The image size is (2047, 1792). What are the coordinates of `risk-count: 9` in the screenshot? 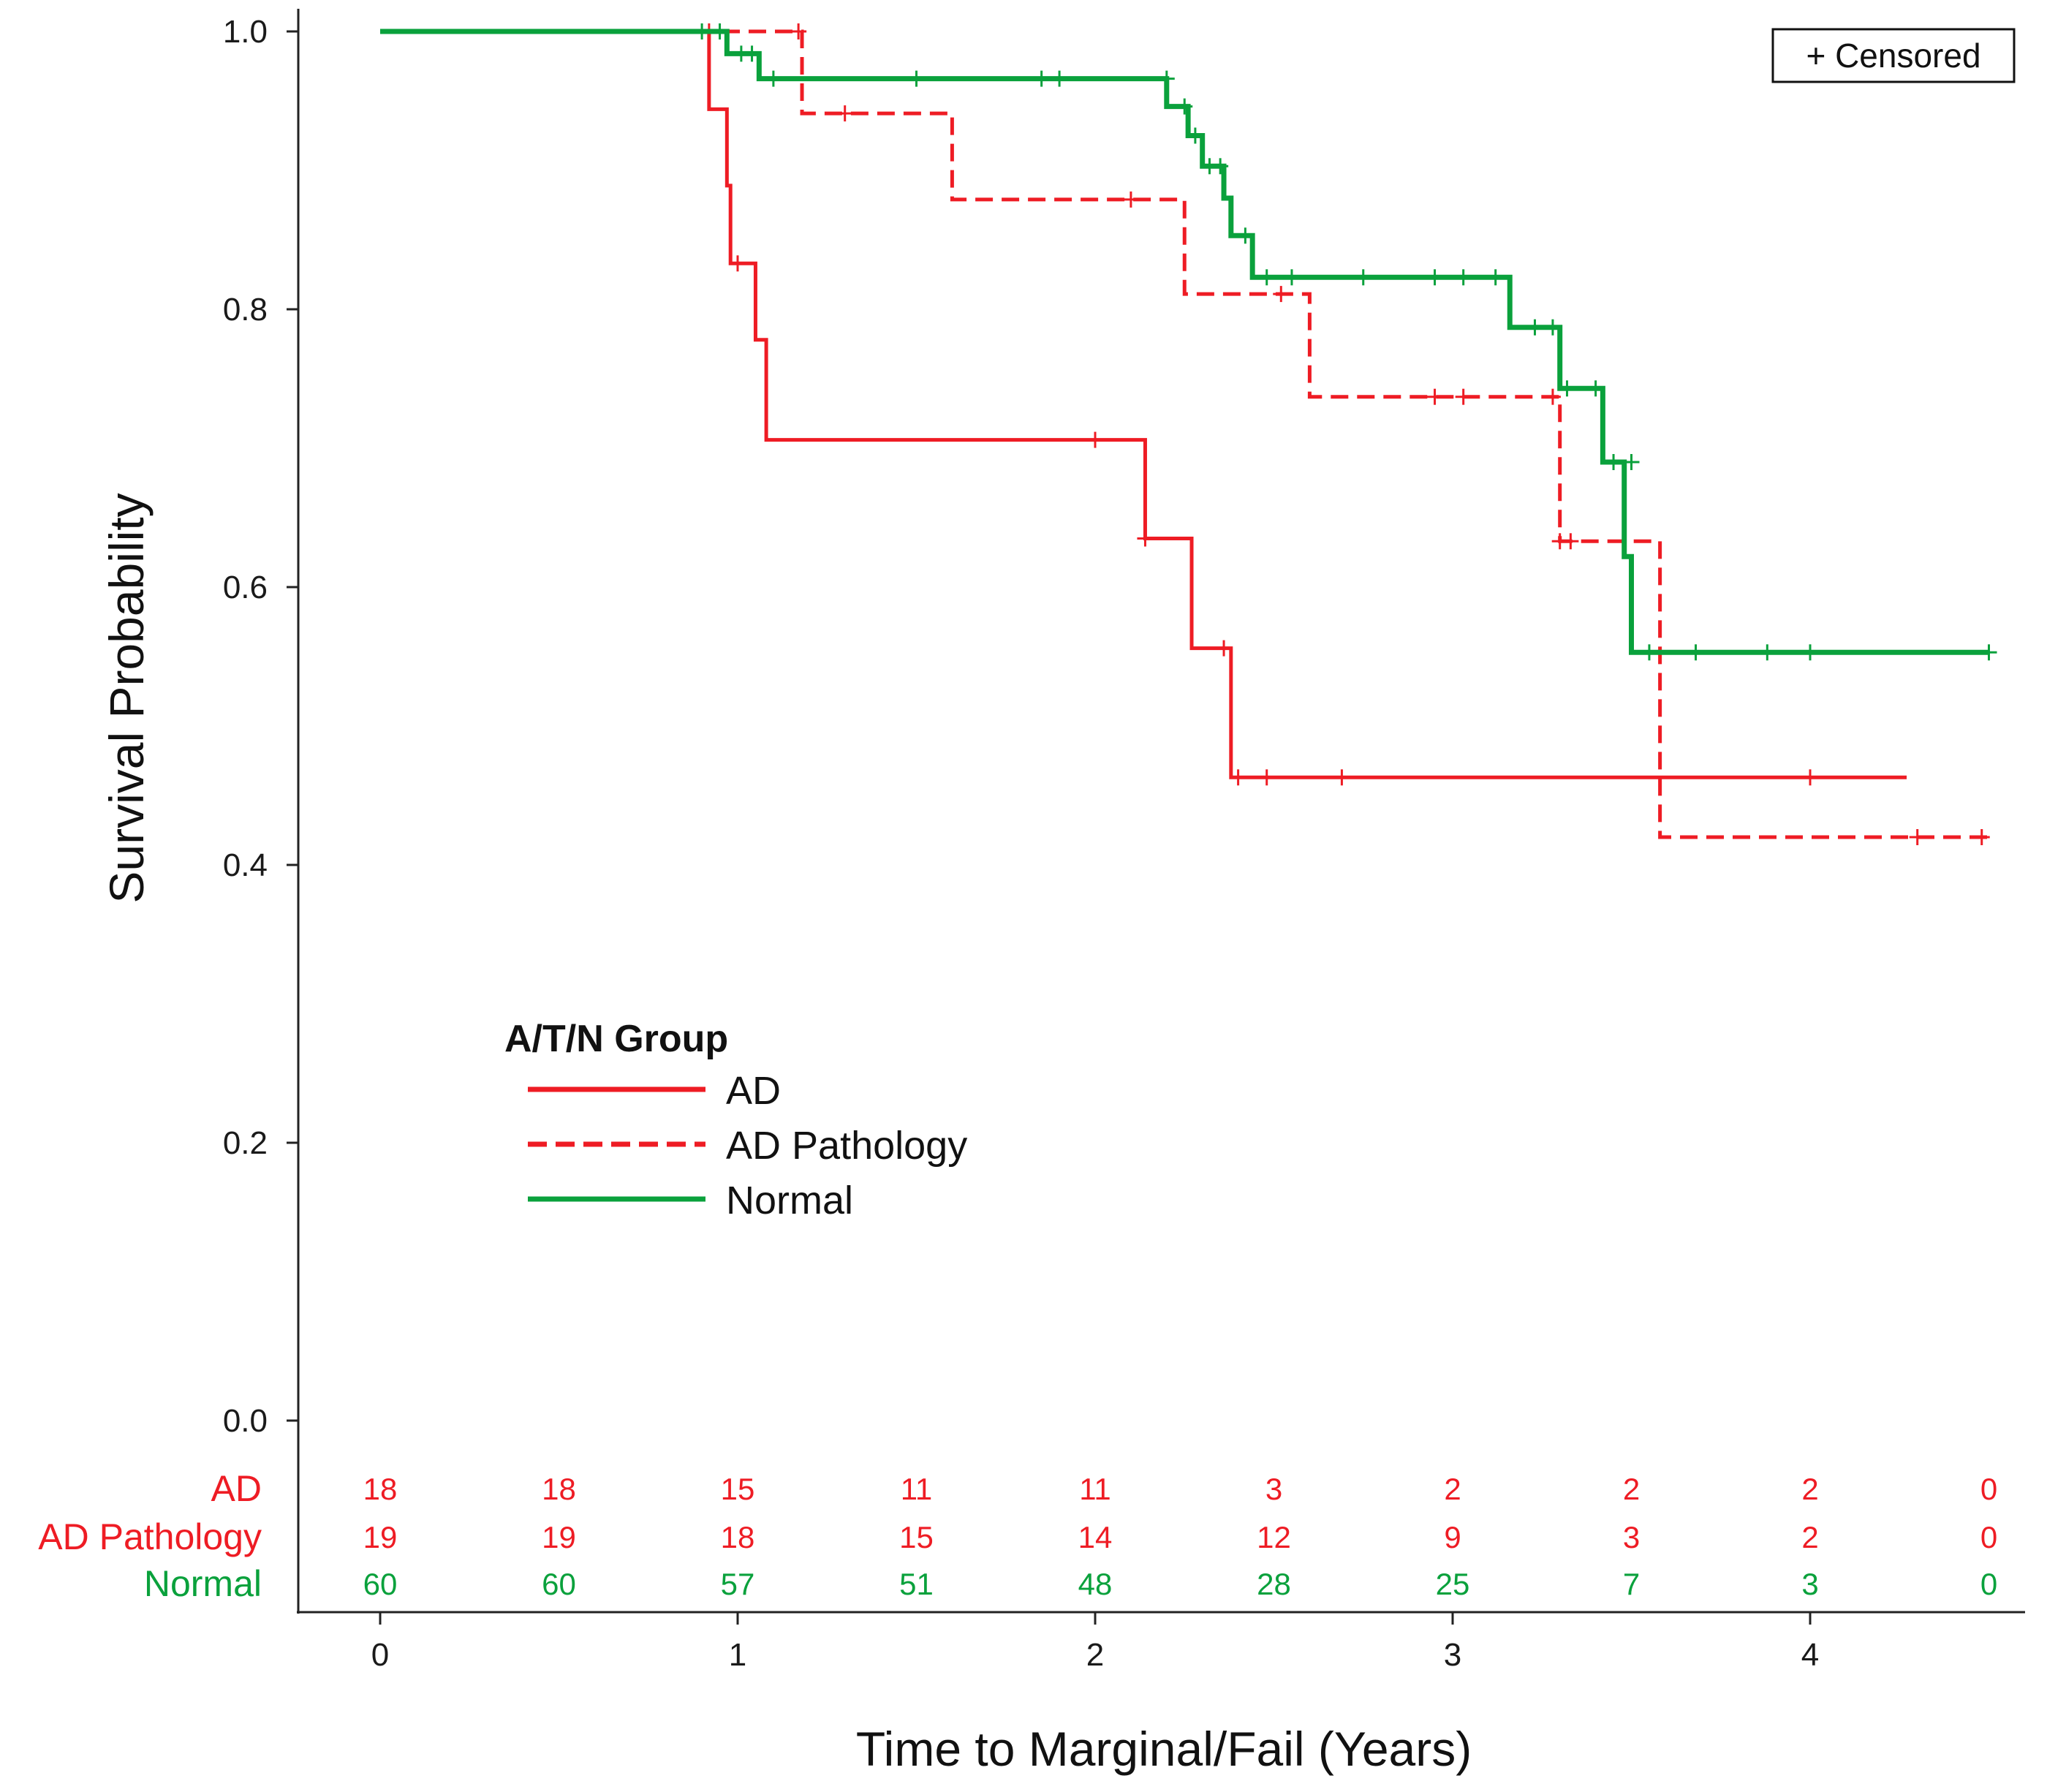 It's located at (1452, 1537).